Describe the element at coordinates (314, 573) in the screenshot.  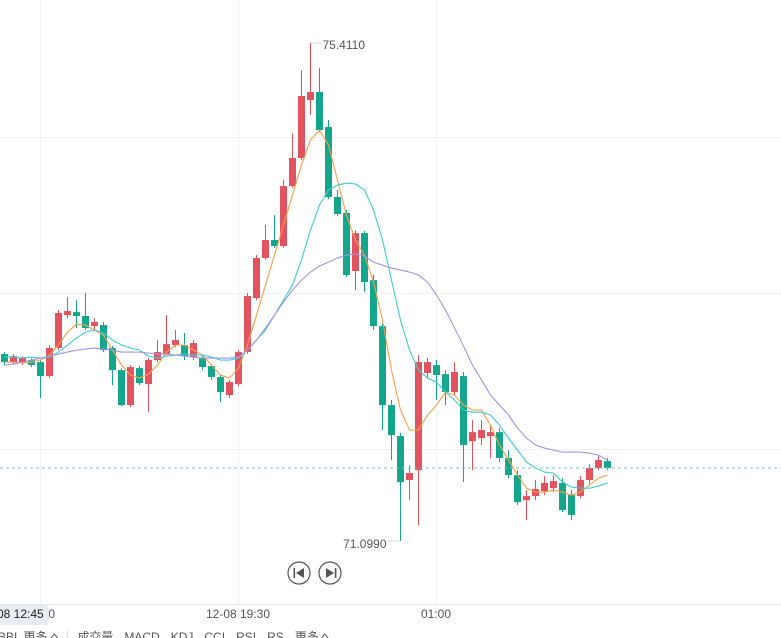
I see `playback-controls` at that location.